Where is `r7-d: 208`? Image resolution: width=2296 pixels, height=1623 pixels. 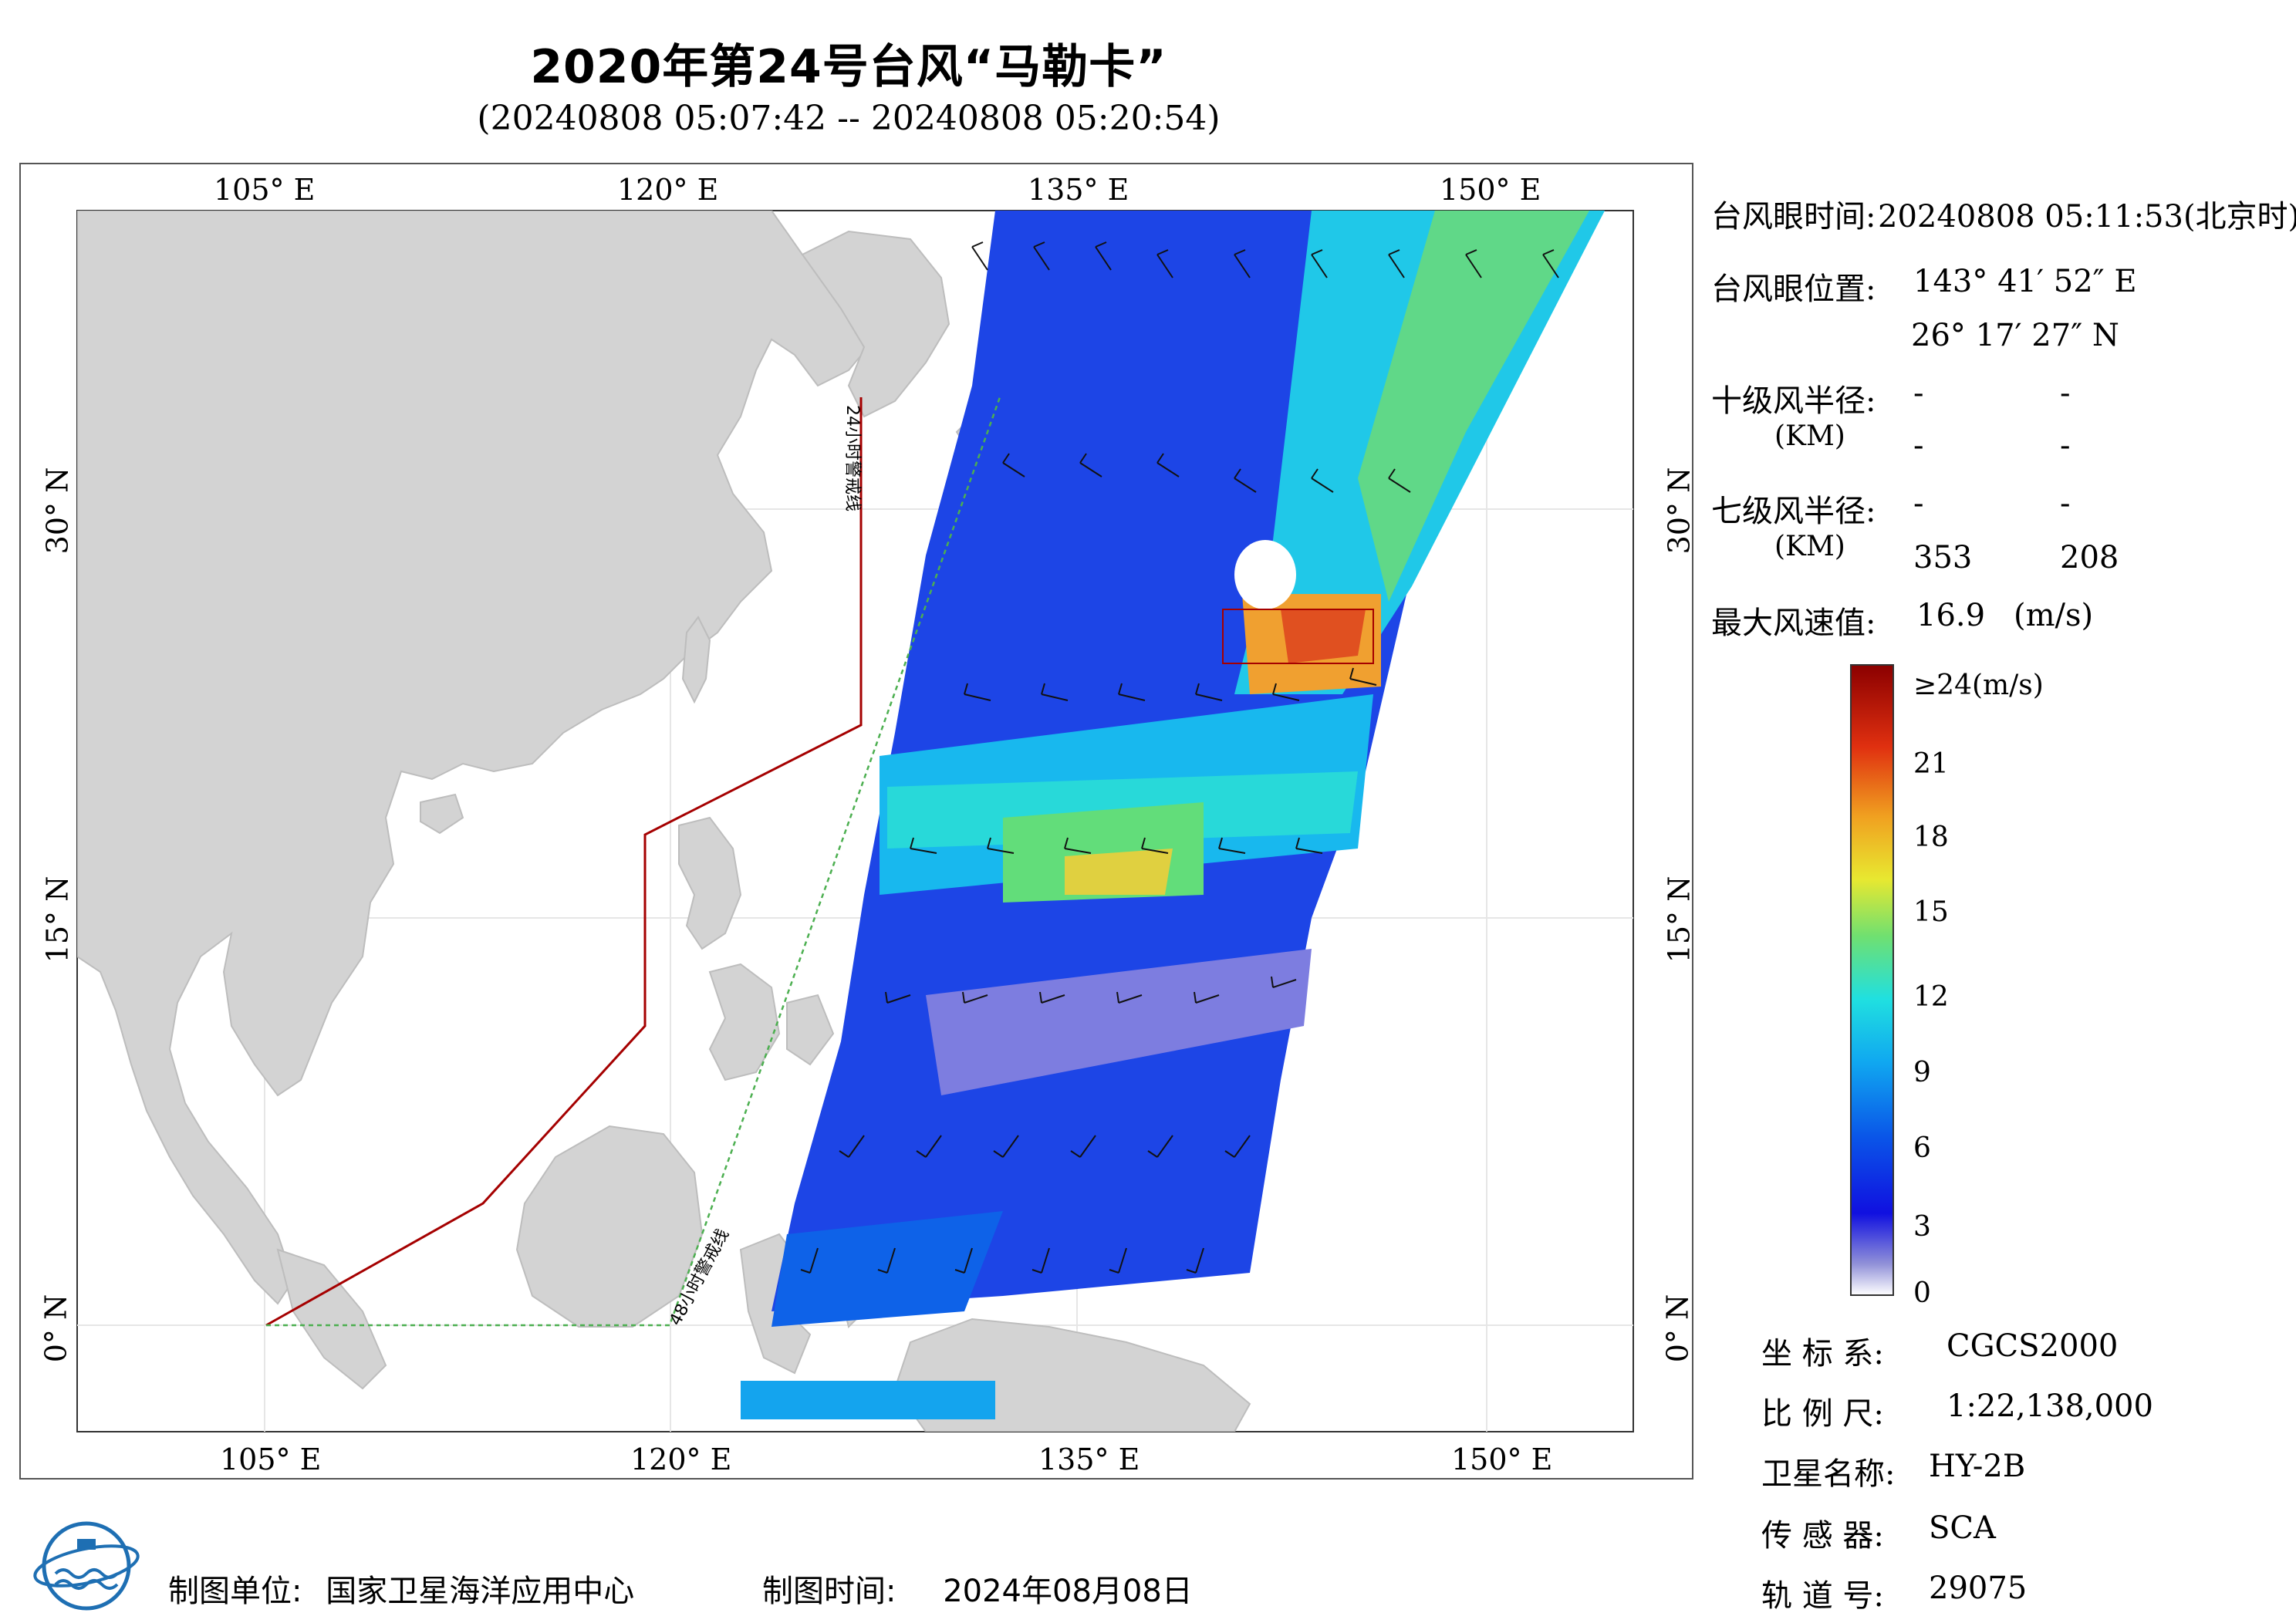 r7-d: 208 is located at coordinates (2089, 557).